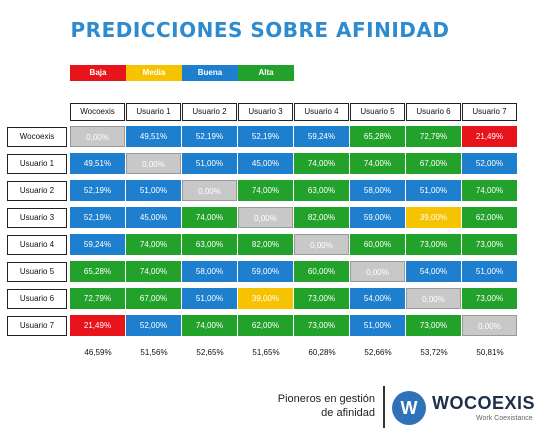 Image resolution: width=550 pixels, height=436 pixels. What do you see at coordinates (504, 418) in the screenshot?
I see `logo-subtitle: Work Coexistance` at bounding box center [504, 418].